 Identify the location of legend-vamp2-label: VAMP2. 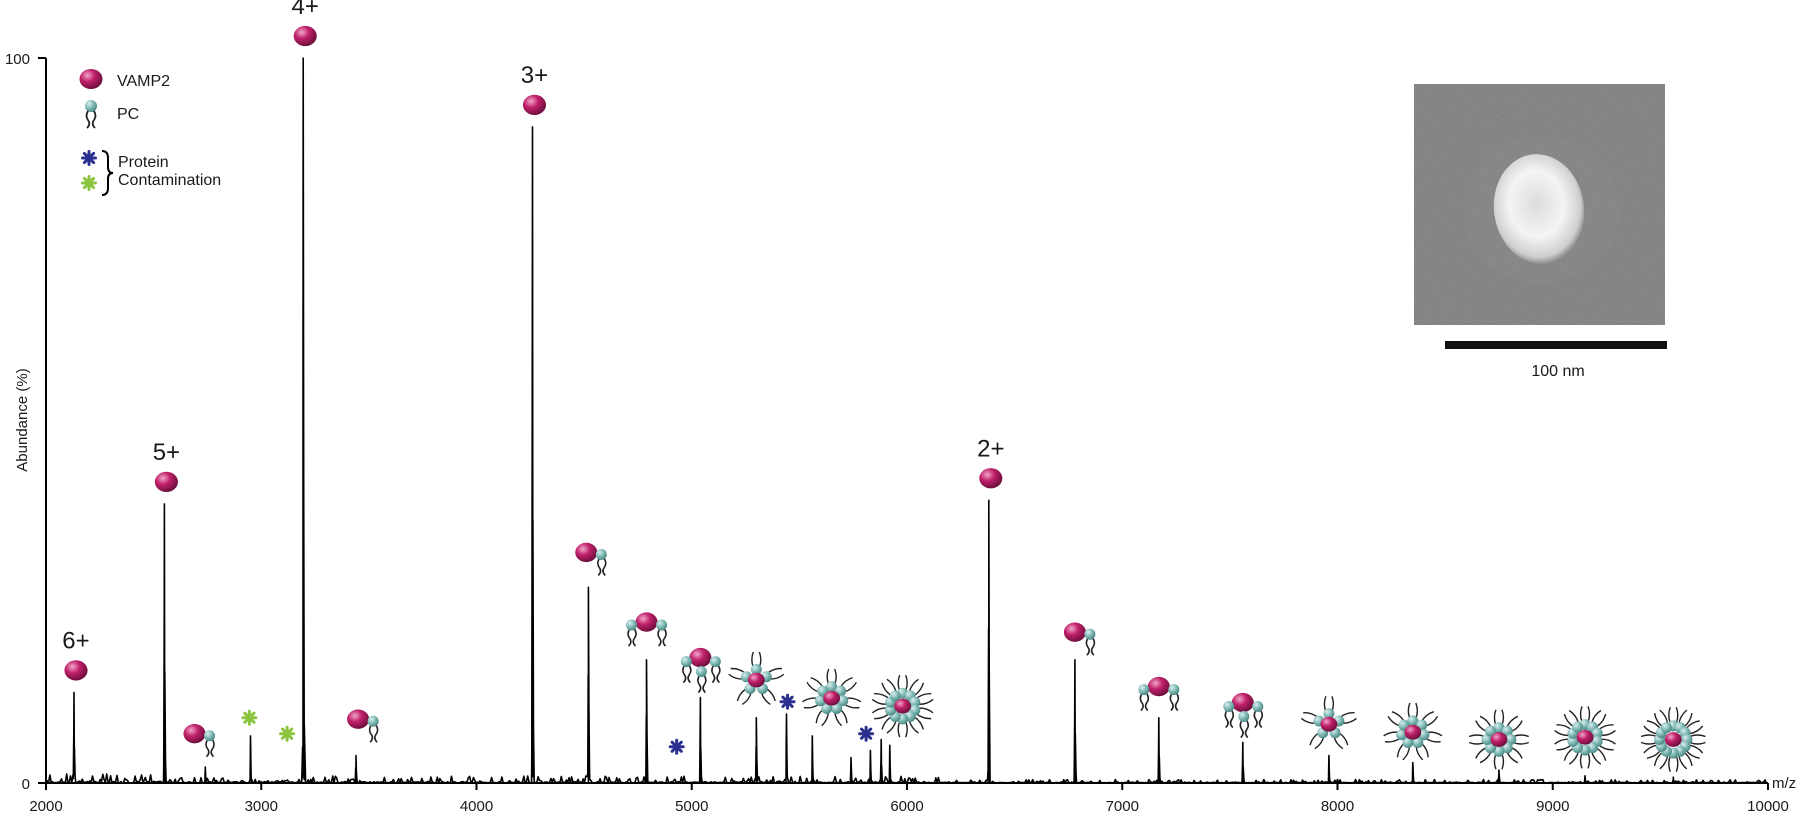
(143, 81).